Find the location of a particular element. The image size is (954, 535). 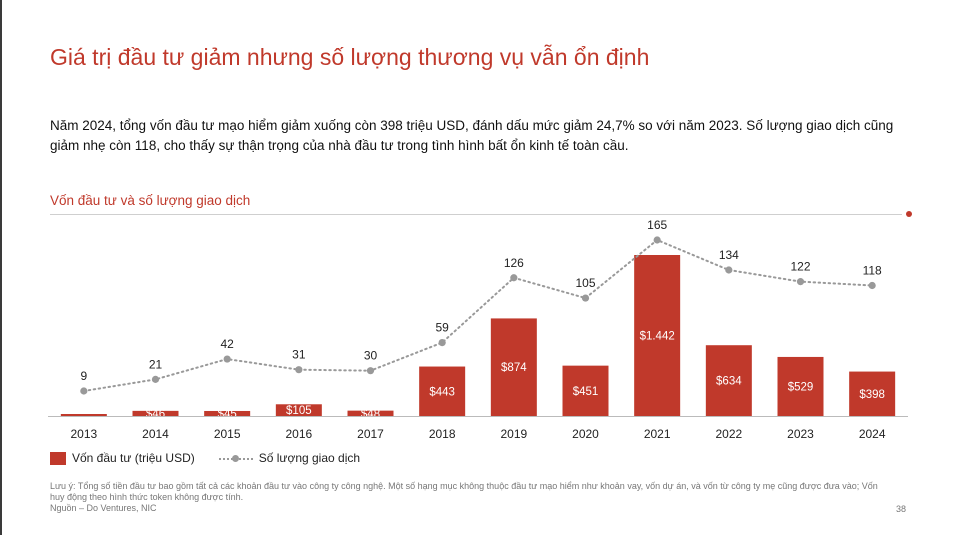

legend-bar-label: Vốn đầu tư (triệu USD) is located at coordinates (133, 458).